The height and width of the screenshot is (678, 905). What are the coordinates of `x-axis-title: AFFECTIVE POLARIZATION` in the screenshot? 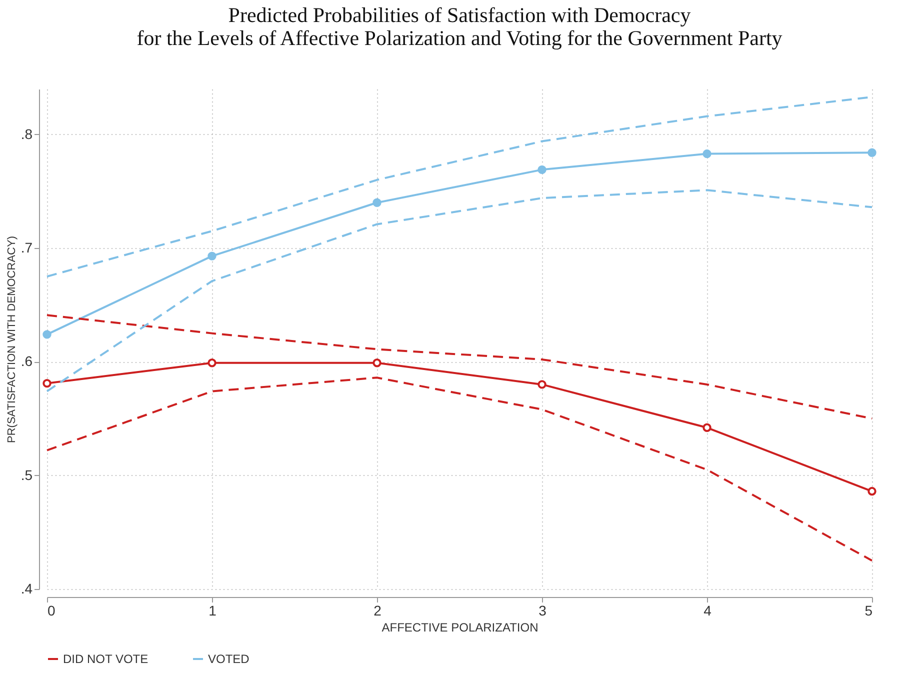 It's located at (460, 627).